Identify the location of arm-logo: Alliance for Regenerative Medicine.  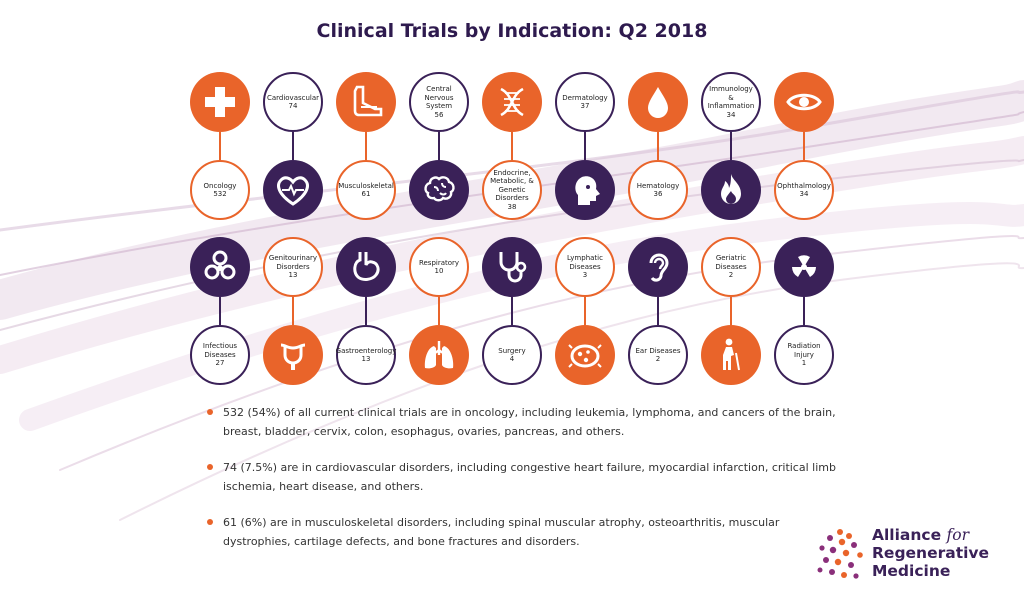
(916, 553).